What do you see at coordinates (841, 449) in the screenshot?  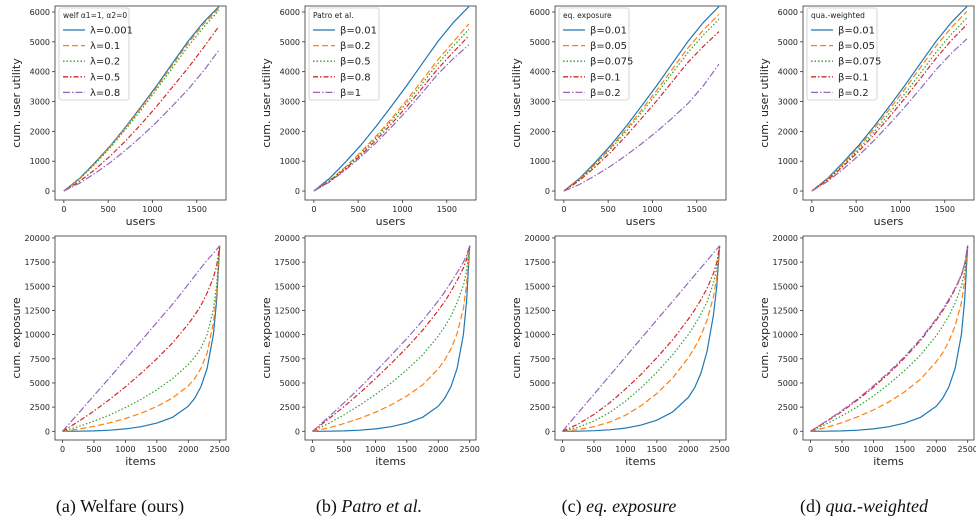 I see `x-tick-label: 500` at bounding box center [841, 449].